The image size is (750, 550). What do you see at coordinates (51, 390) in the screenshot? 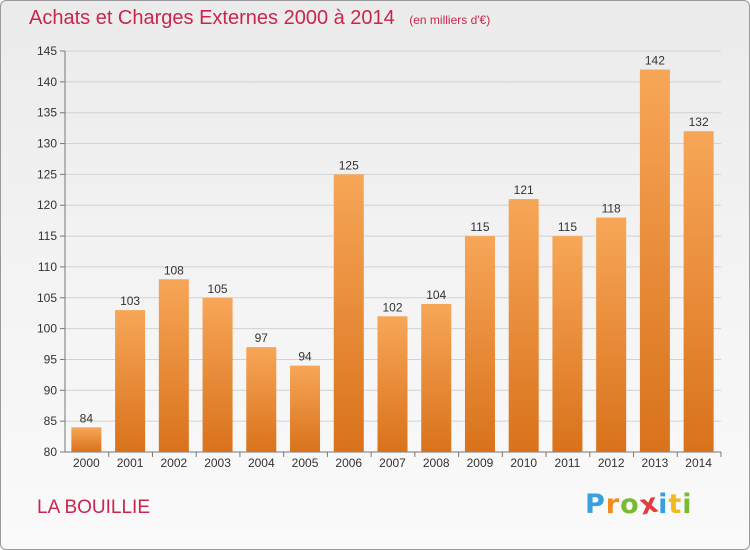
I see `y-tick-label: 90` at bounding box center [51, 390].